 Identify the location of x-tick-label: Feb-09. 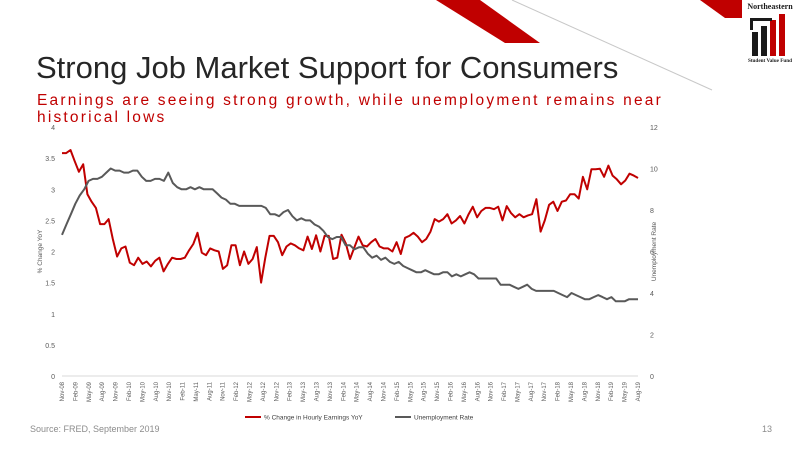
(76, 391).